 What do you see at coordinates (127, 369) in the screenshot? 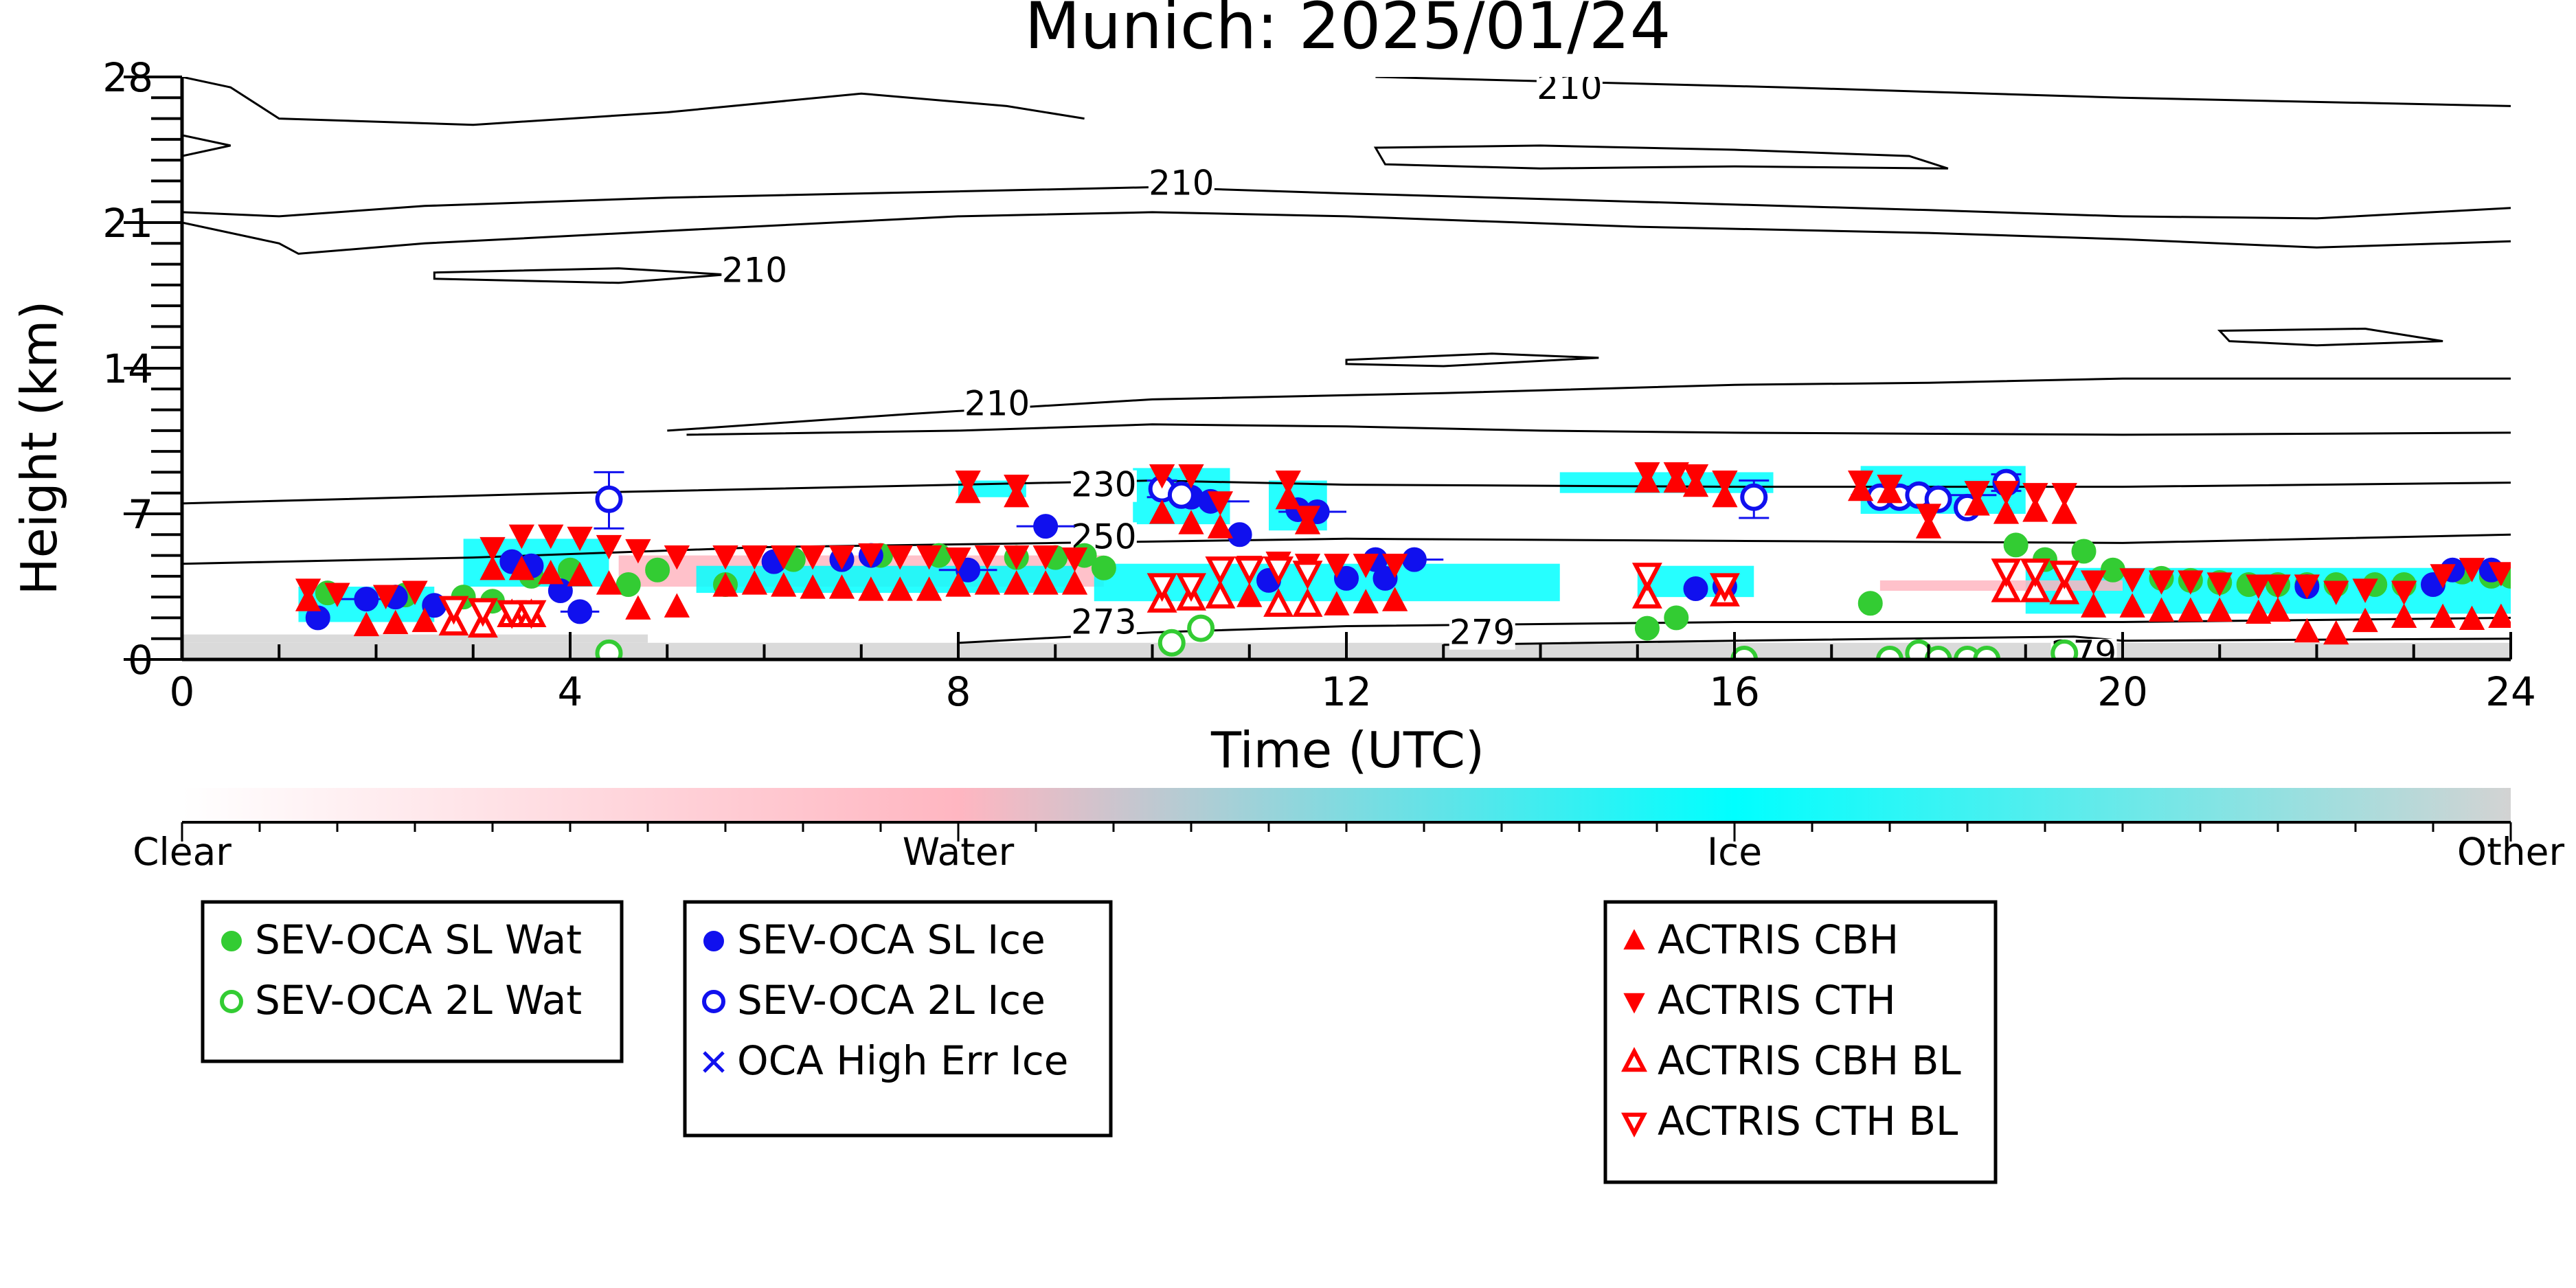
I see `y-tick-label: 14` at bounding box center [127, 369].